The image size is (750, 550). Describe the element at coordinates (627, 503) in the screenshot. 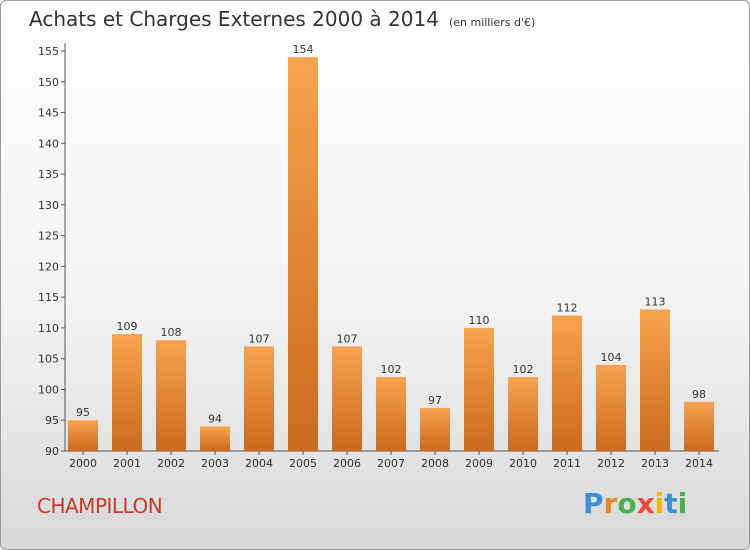

I see `logo-letter: o` at that location.